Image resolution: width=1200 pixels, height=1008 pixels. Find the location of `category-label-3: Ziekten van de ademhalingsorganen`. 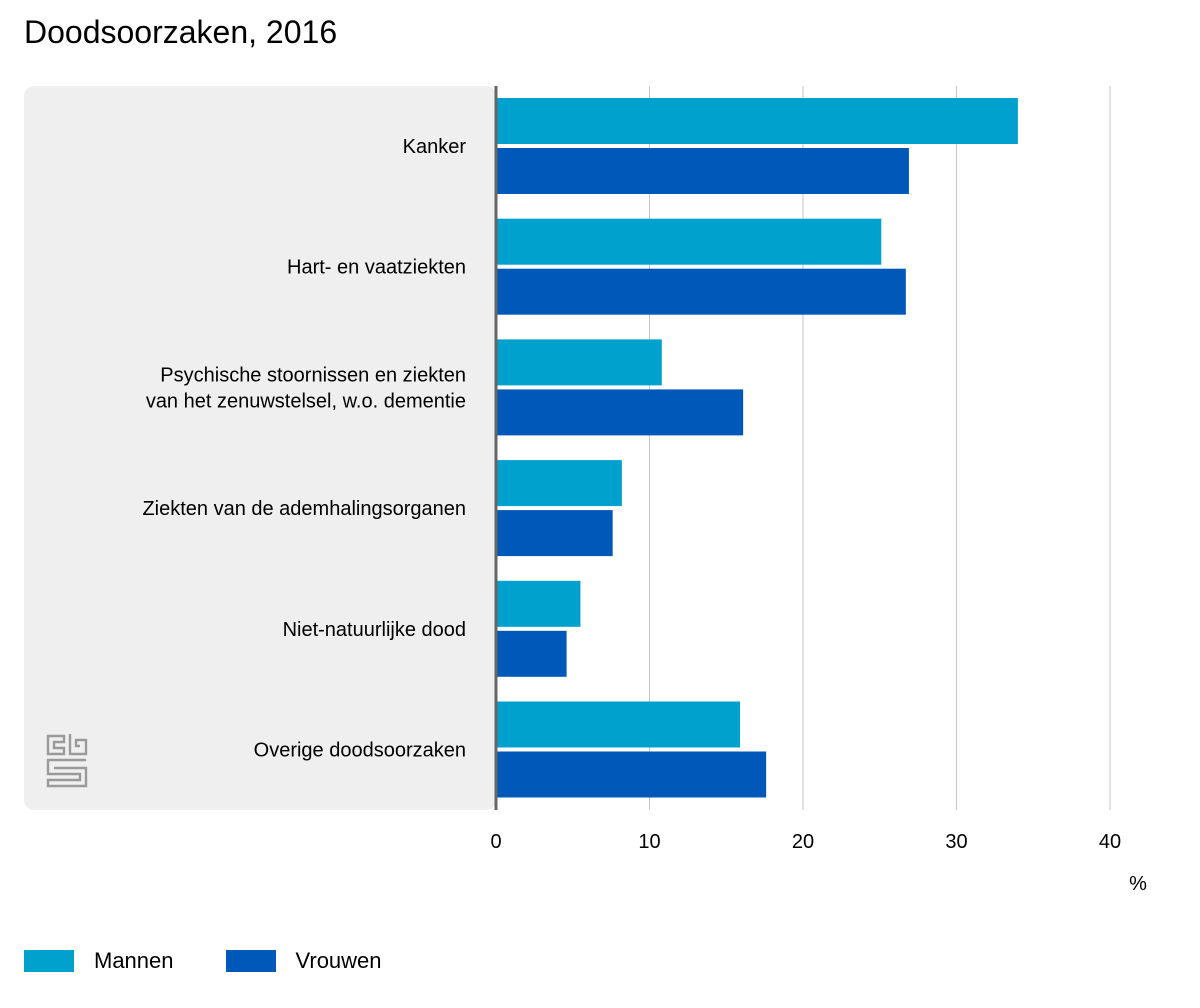

category-label-3: Ziekten van de ademhalingsorganen is located at coordinates (304, 509).